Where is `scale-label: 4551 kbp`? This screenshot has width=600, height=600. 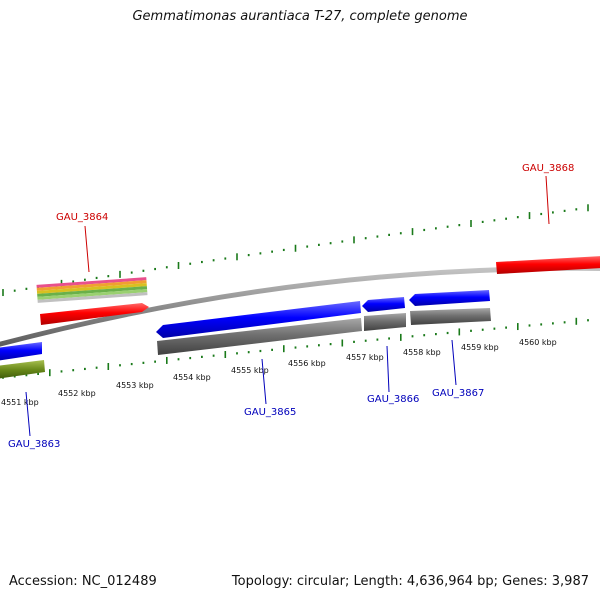
scale-label: 4551 kbp is located at coordinates (20, 402).